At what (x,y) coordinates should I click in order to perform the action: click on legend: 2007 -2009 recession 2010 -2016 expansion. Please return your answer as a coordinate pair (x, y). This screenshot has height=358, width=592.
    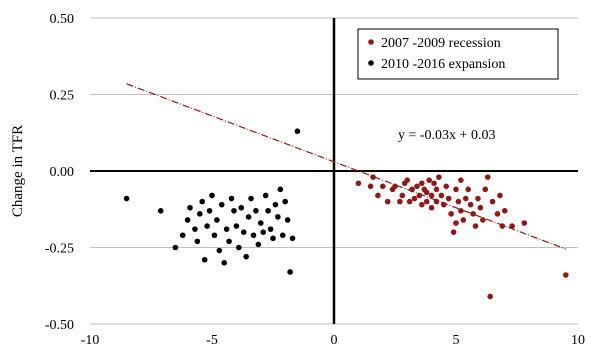
    Looking at the image, I should click on (458, 54).